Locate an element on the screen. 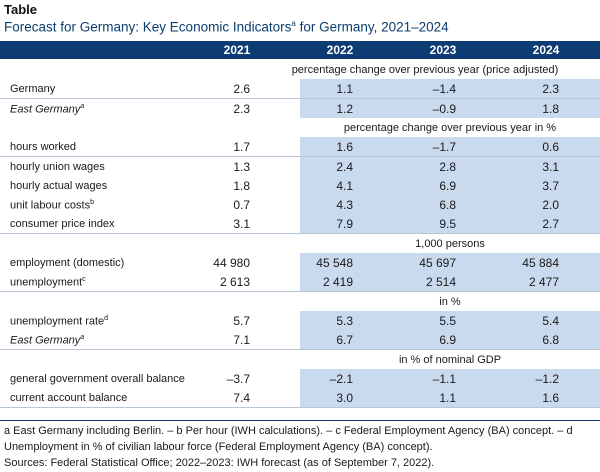  unit-label: in % is located at coordinates (450, 301).